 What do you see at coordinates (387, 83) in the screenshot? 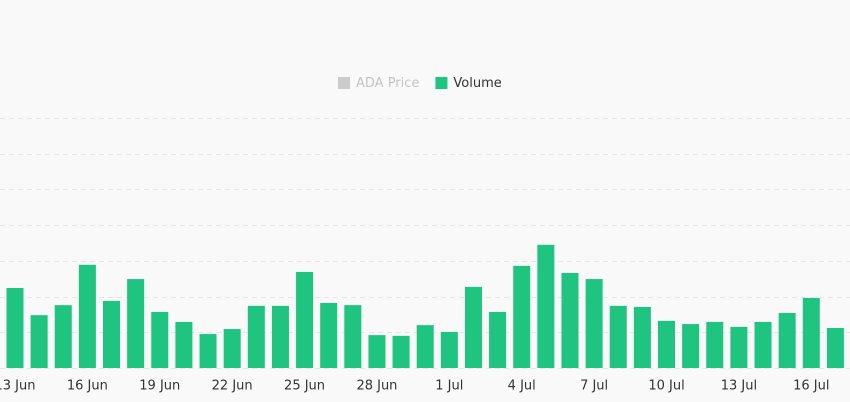
I see `legend-label: ADA Price` at bounding box center [387, 83].